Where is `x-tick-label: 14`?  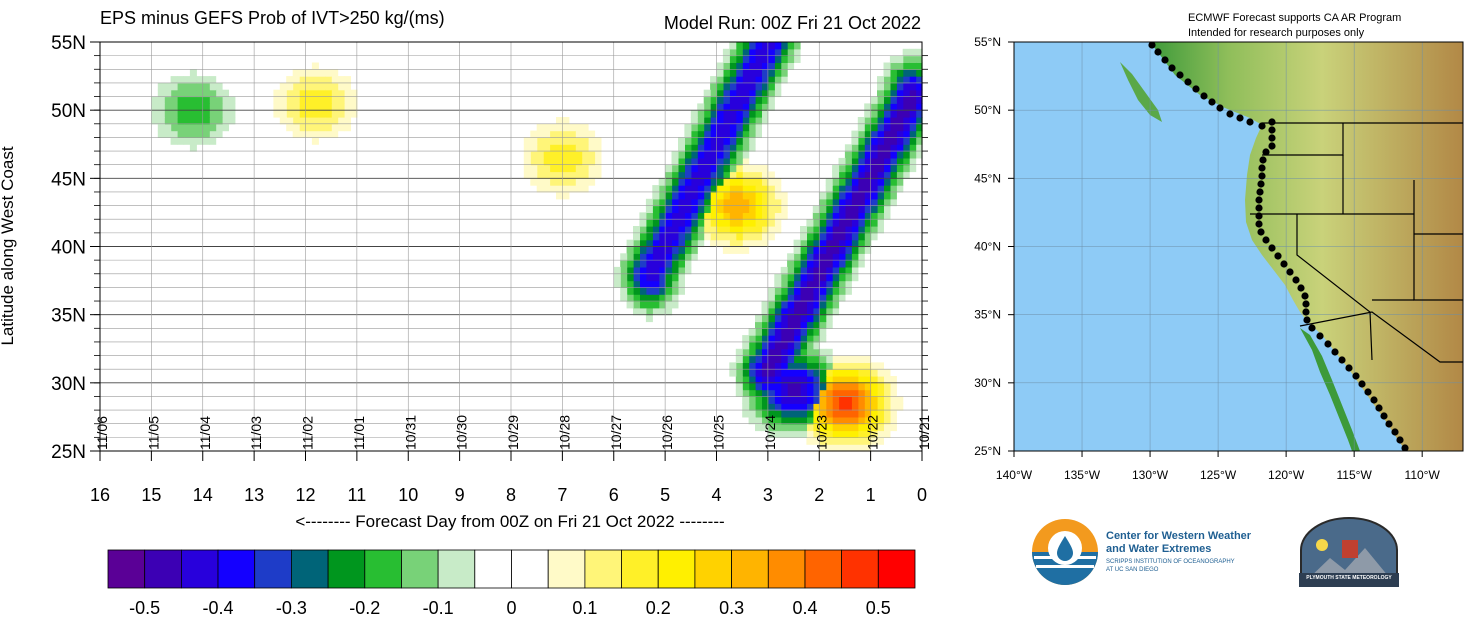
x-tick-label: 14 is located at coordinates (203, 495).